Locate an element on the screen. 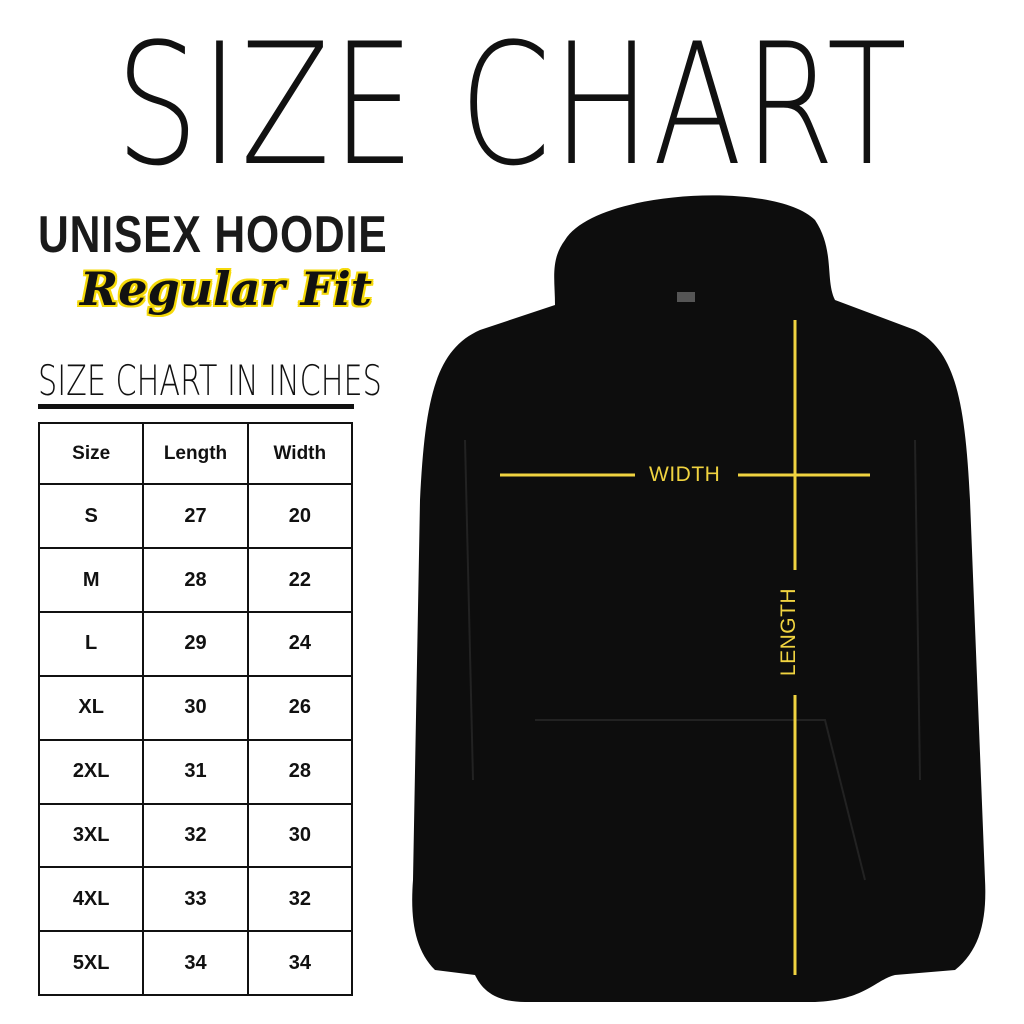 This screenshot has width=1024, height=1024. table-cell: 5XL is located at coordinates (91, 963).